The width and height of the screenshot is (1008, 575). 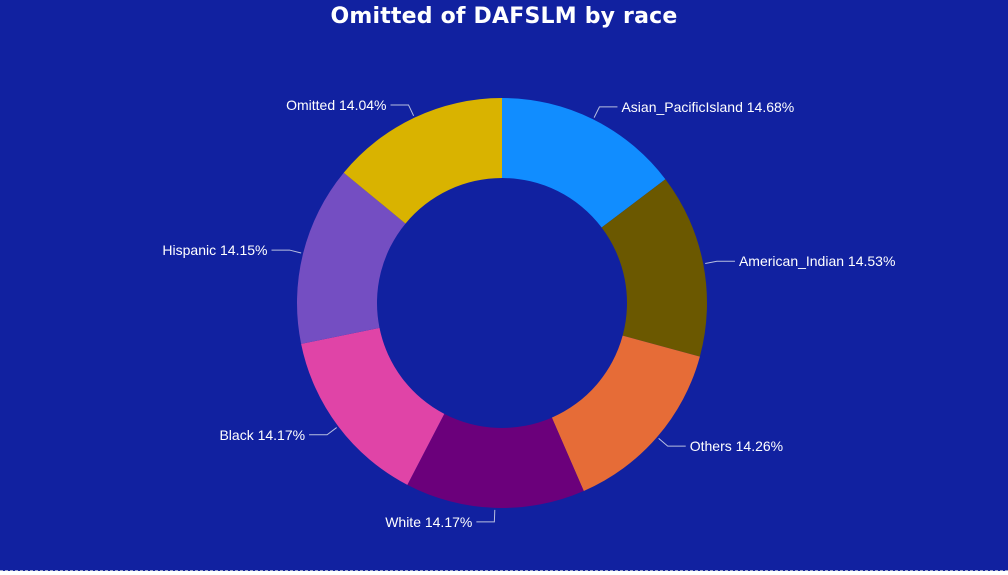 I want to click on leader-line-asian-pacificisland, so click(x=605, y=112).